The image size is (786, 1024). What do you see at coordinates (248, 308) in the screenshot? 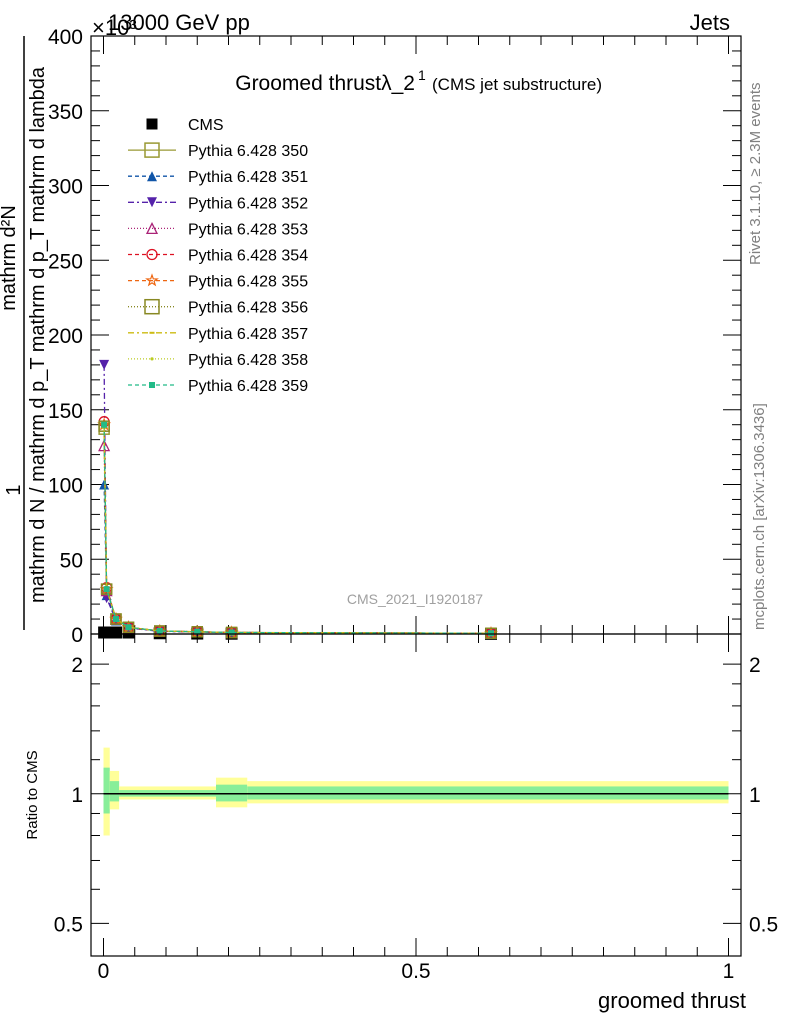
I see `legend-label: Pythia 6.428 356` at bounding box center [248, 308].